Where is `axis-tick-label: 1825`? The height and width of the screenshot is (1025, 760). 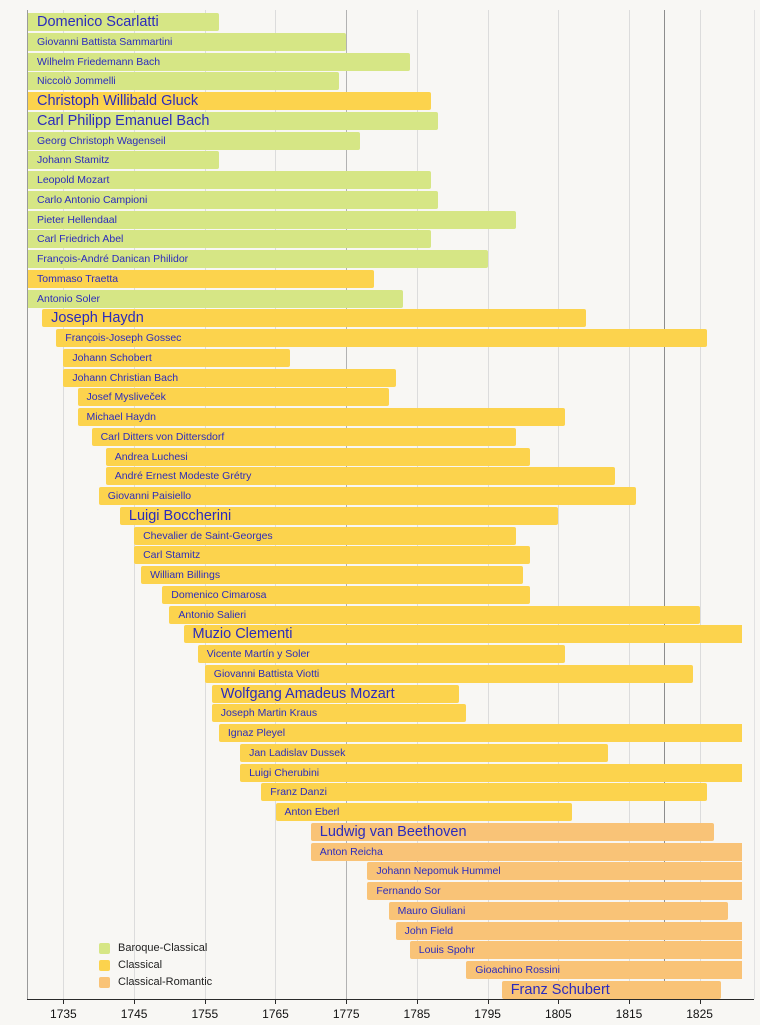 axis-tick-label: 1825 is located at coordinates (699, 1014).